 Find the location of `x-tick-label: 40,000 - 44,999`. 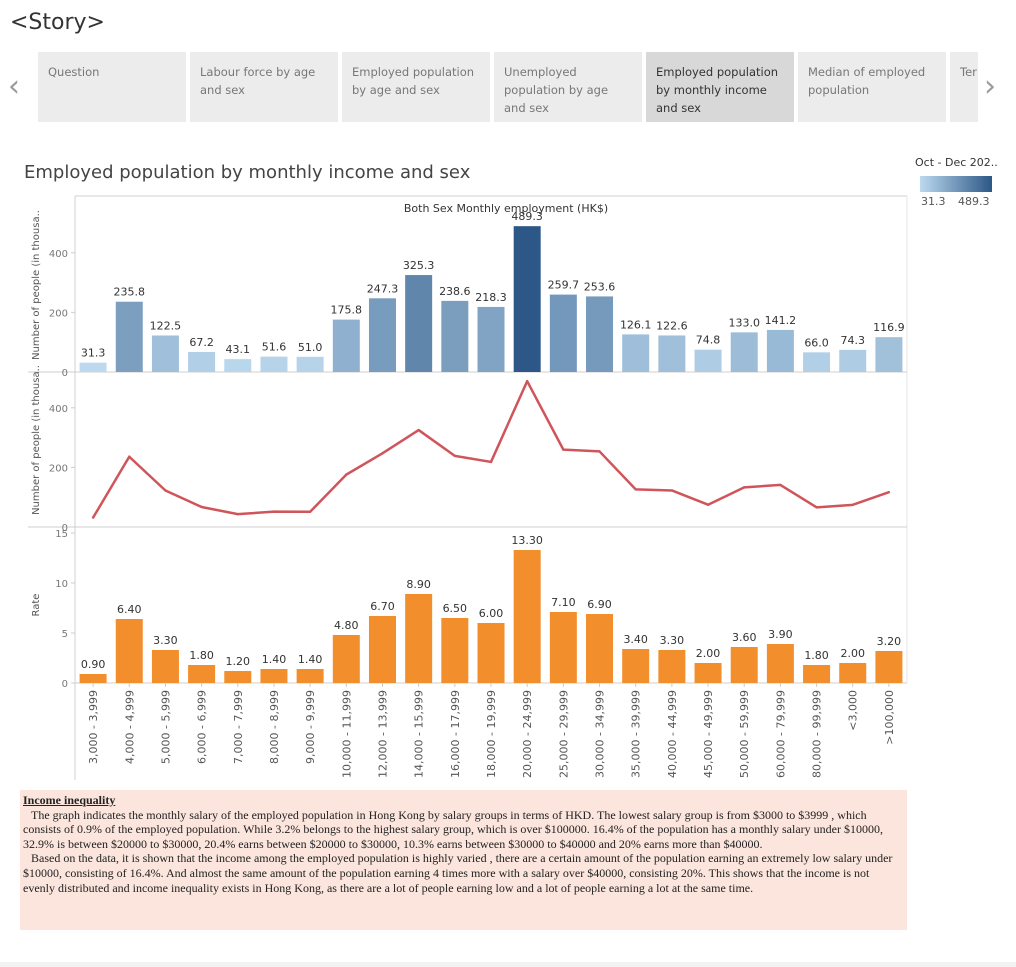

x-tick-label: 40,000 - 44,999 is located at coordinates (672, 734).